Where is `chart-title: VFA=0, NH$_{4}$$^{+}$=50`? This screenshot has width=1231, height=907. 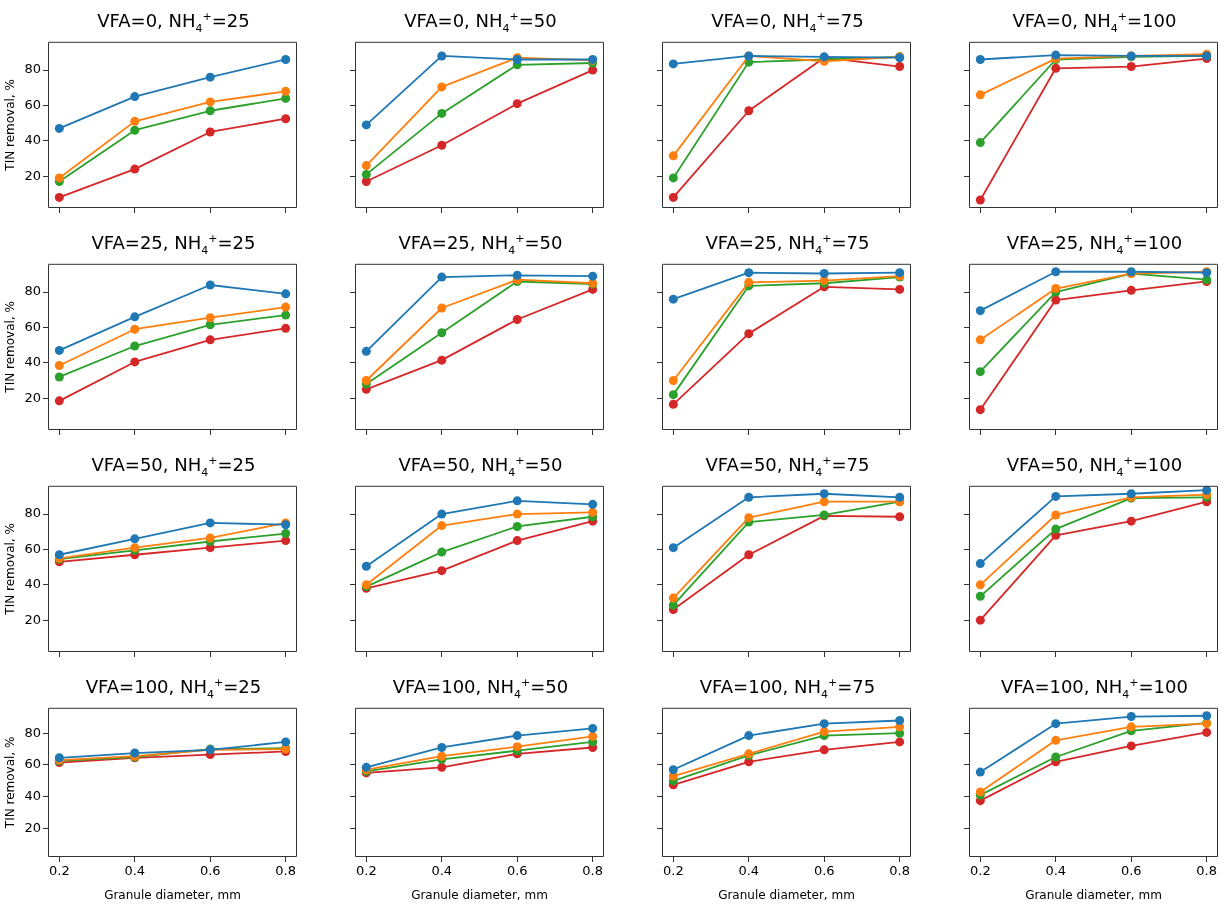
chart-title: VFA=0, NH$_{4}$$^{+}$=50 is located at coordinates (480, 22).